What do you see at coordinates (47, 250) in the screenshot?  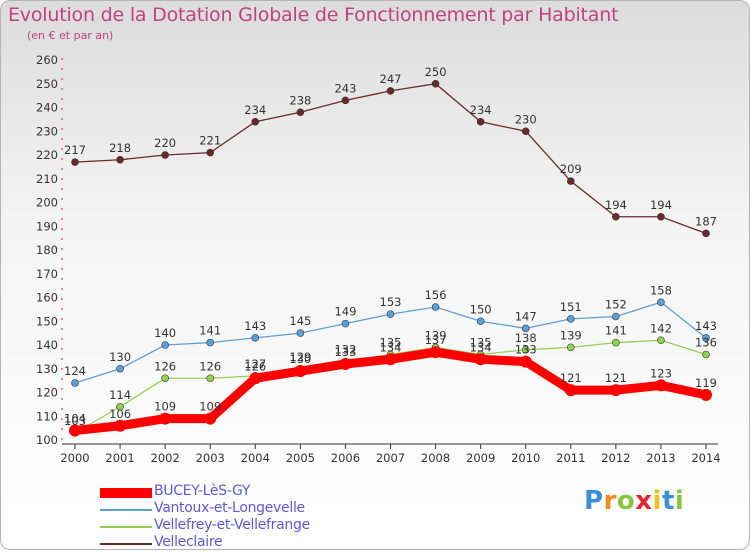 I see `y-tick-label: 180` at bounding box center [47, 250].